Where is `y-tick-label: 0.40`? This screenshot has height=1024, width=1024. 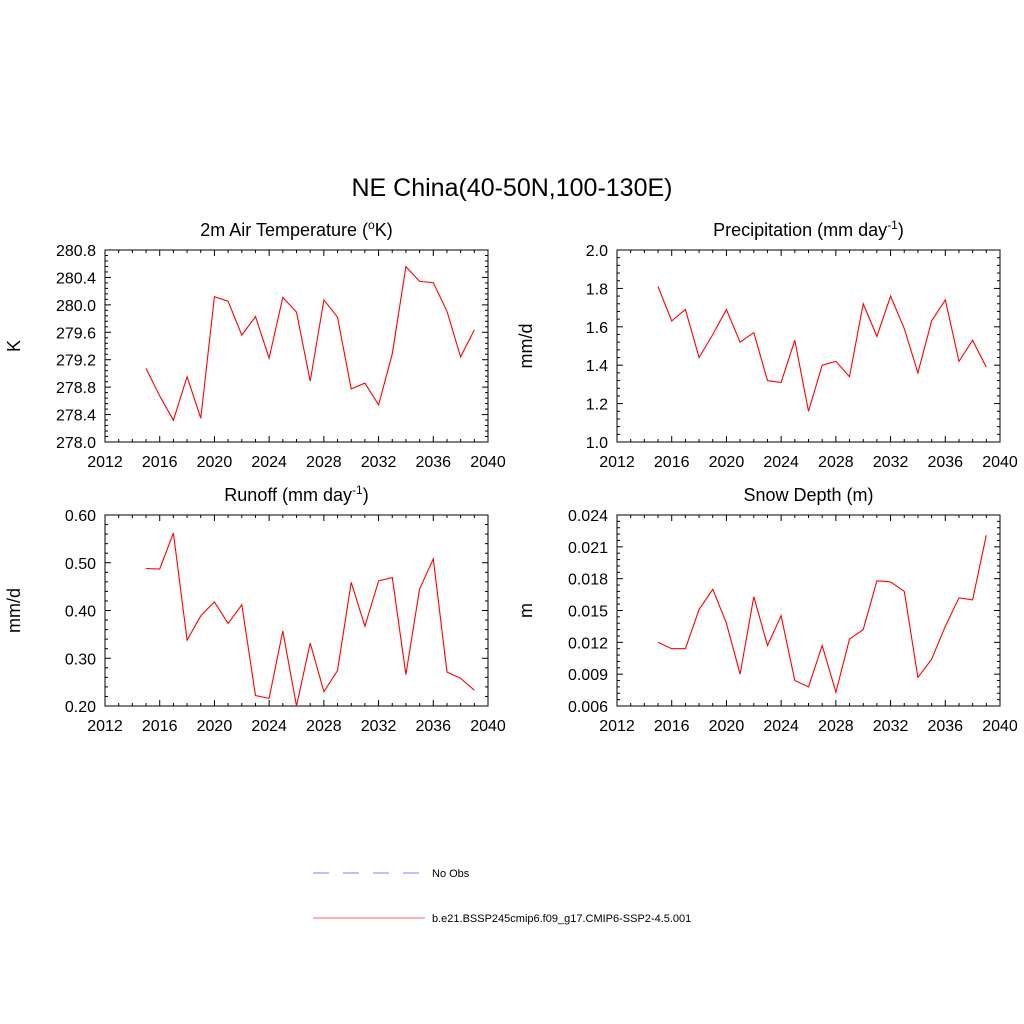 y-tick-label: 0.40 is located at coordinates (80, 612).